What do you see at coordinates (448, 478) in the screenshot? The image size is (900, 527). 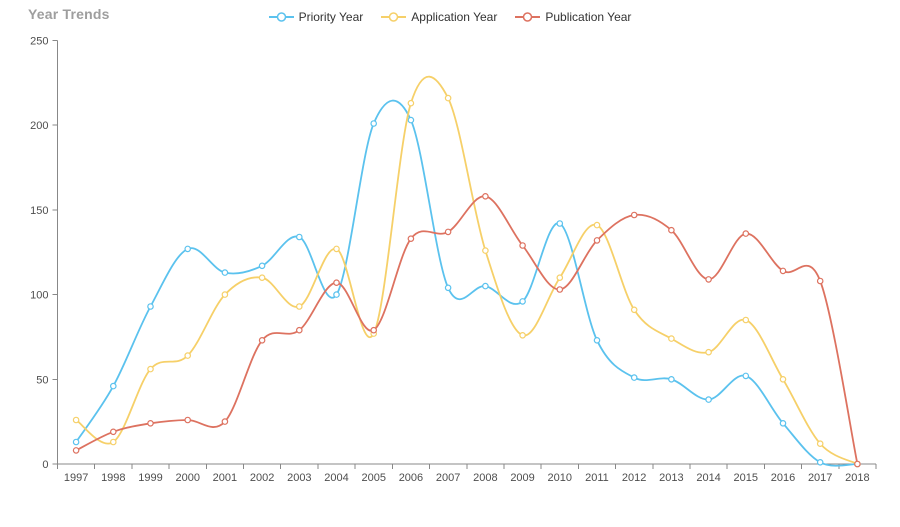 I see `svg-text: 2007` at bounding box center [448, 478].